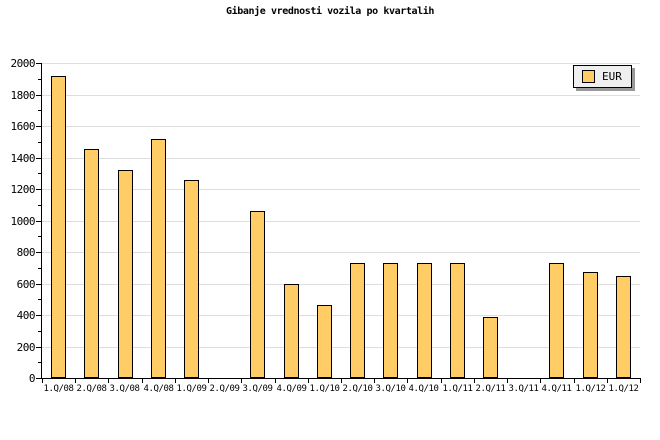  Describe the element at coordinates (556, 389) in the screenshot. I see `x-tick-label-15: 4.Q/11` at that location.